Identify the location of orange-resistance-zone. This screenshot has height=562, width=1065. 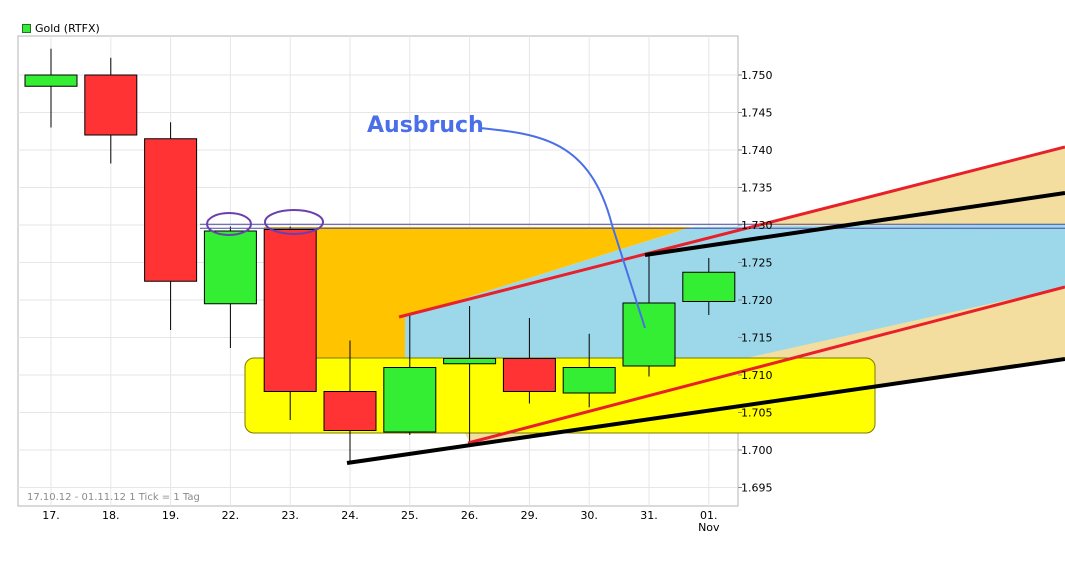
(478, 293).